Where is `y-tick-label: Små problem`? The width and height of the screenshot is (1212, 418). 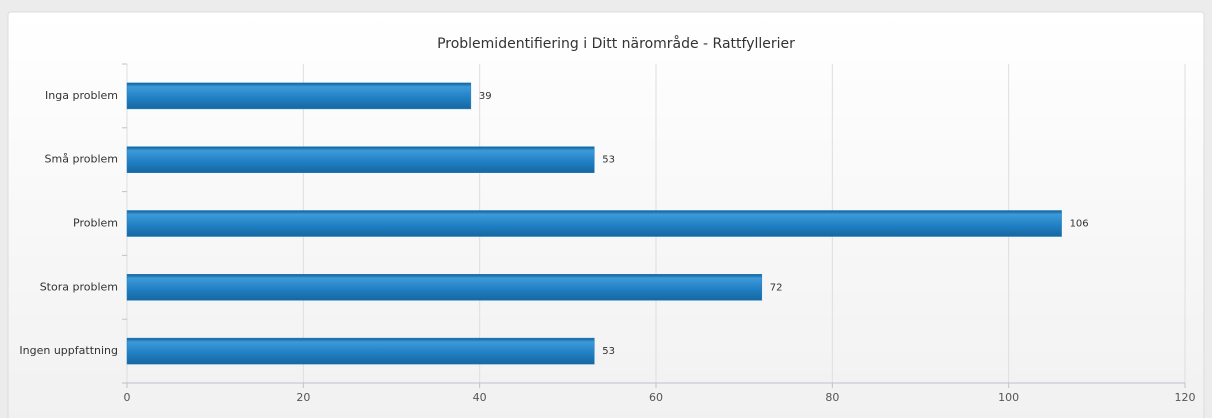
y-tick-label: Små problem is located at coordinates (81, 159).